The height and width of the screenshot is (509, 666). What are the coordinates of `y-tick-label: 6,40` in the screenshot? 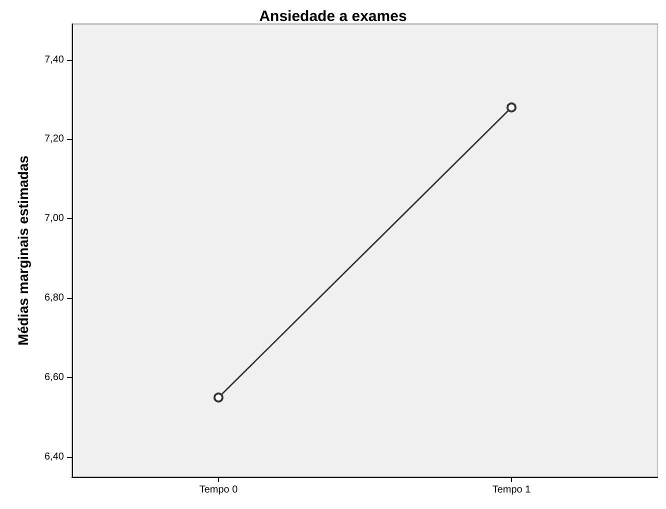 It's located at (54, 457).